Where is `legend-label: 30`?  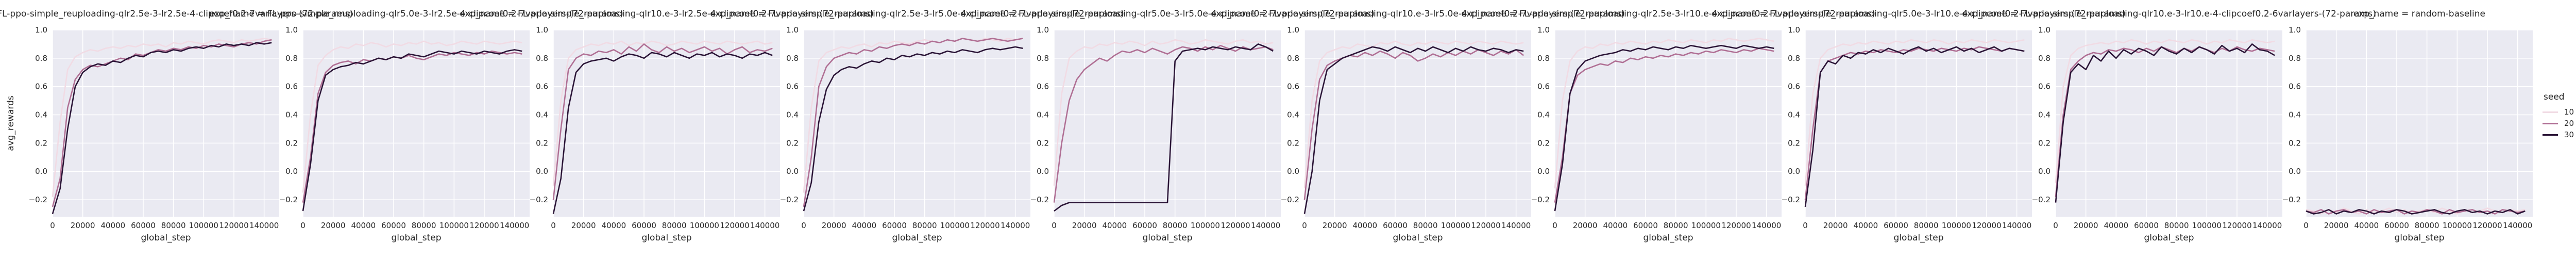 legend-label: 30 is located at coordinates (2569, 134).